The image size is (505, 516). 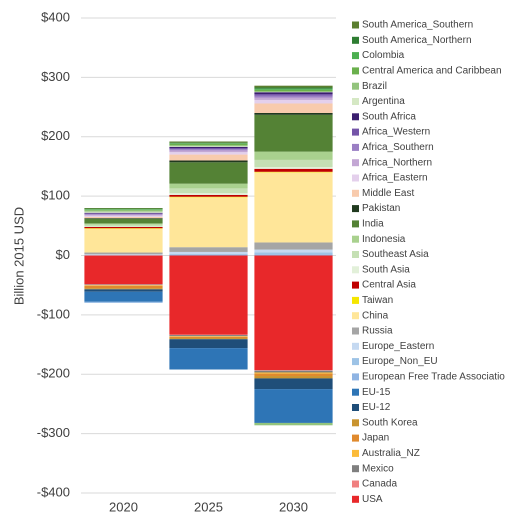 I want to click on y-tick-label: -$400, so click(x=53, y=491).